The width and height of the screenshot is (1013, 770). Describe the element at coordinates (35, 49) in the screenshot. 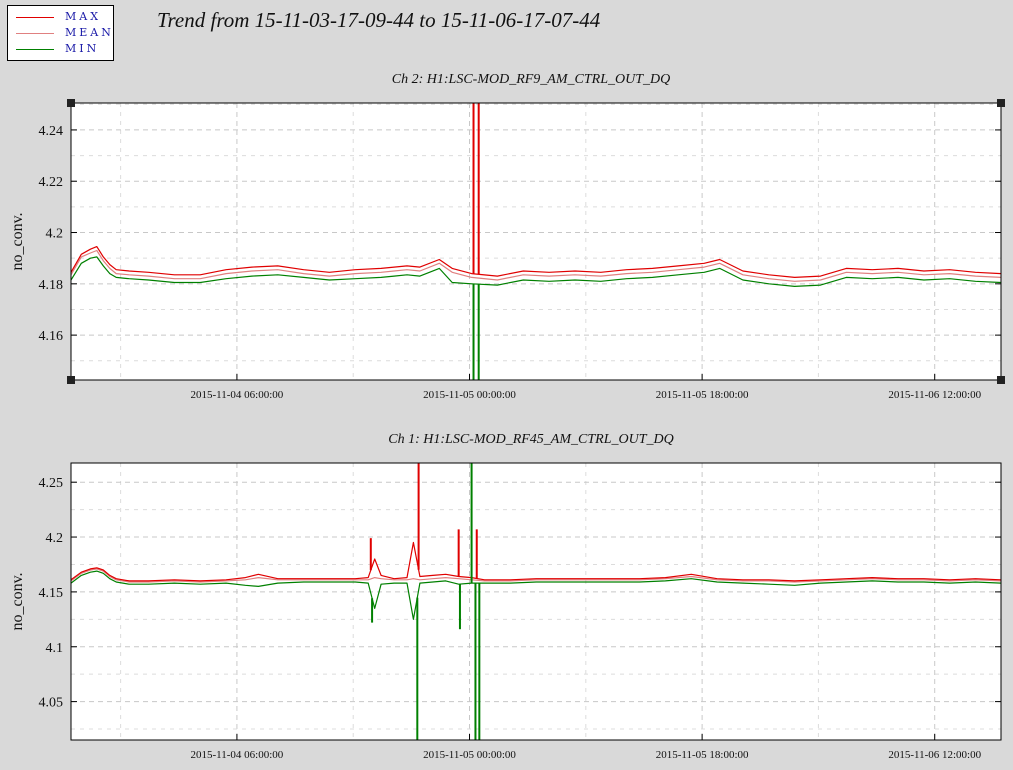

I see `legend-swatch-min` at that location.